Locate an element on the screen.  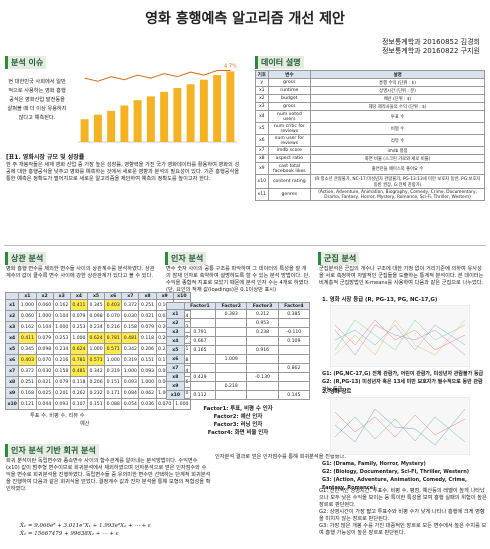
cell: 0.953 is located at coordinates (262, 323).